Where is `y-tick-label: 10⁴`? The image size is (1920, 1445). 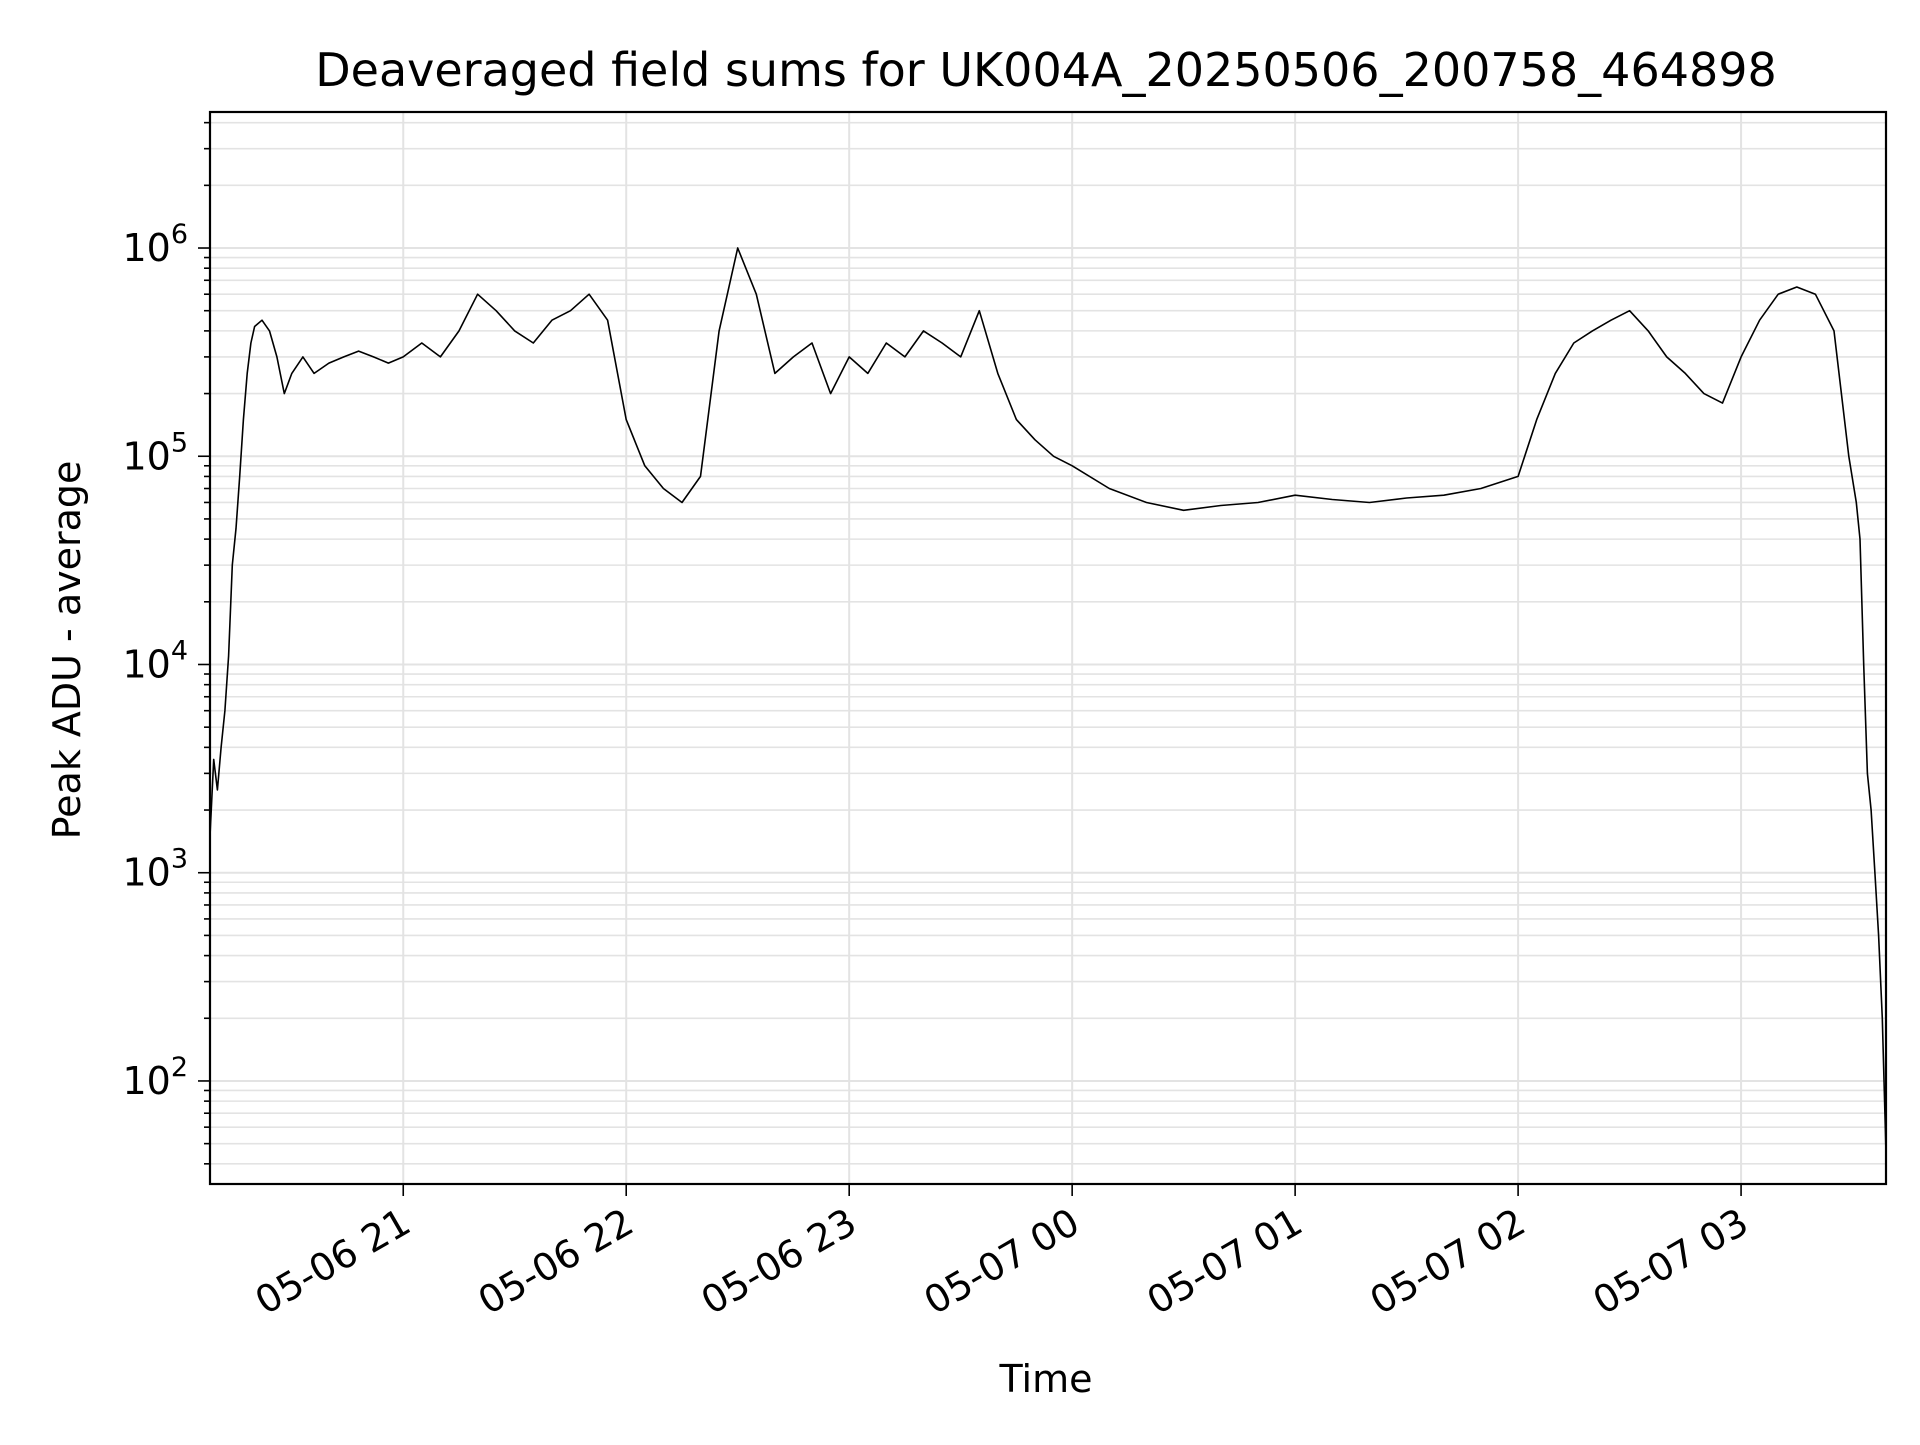
y-tick-label: 10⁴ is located at coordinates (155, 660).